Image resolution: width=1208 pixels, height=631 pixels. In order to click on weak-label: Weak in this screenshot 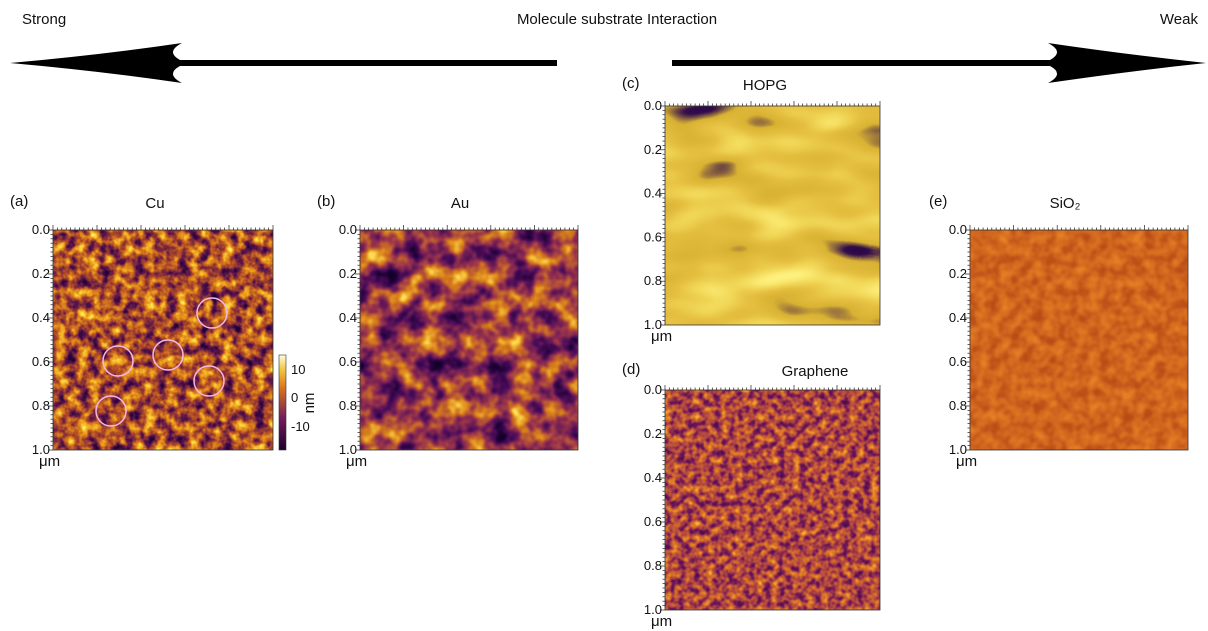, I will do `click(1179, 19)`.